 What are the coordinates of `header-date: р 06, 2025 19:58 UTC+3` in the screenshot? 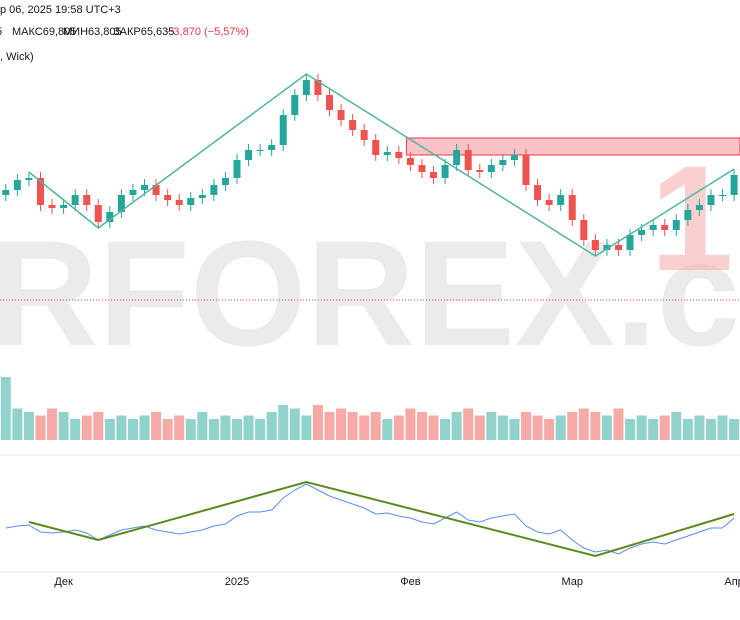 It's located at (60, 10).